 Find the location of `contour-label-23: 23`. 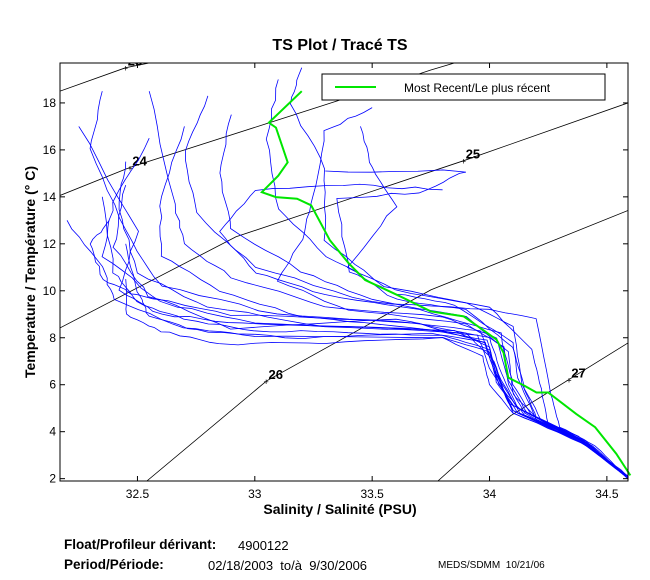

contour-label-23: 23 is located at coordinates (135, 61).